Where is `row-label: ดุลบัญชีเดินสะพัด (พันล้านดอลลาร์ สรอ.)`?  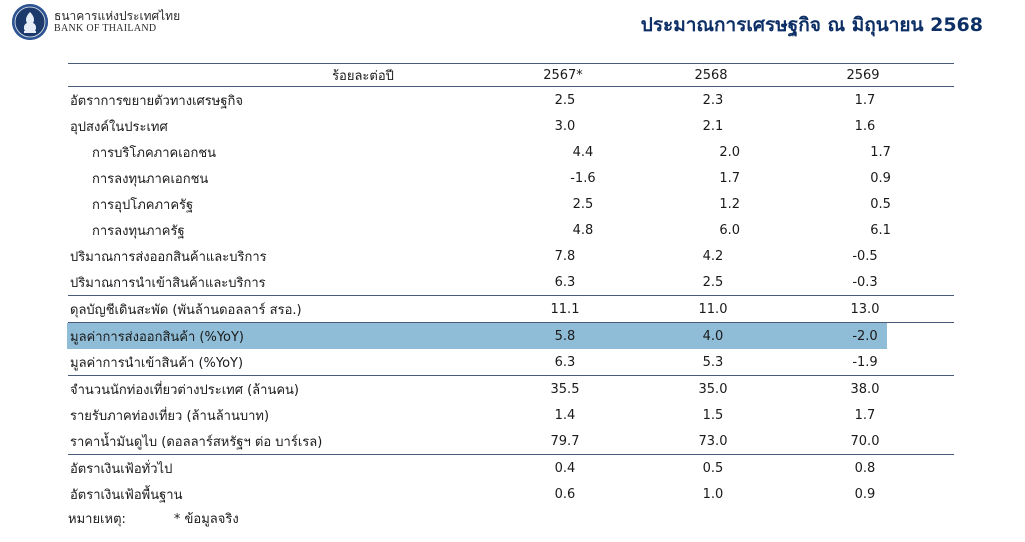
row-label: ดุลบัญชีเดินสะพัด (พันล้านดอลลาร์ สรอ.) is located at coordinates (186, 310).